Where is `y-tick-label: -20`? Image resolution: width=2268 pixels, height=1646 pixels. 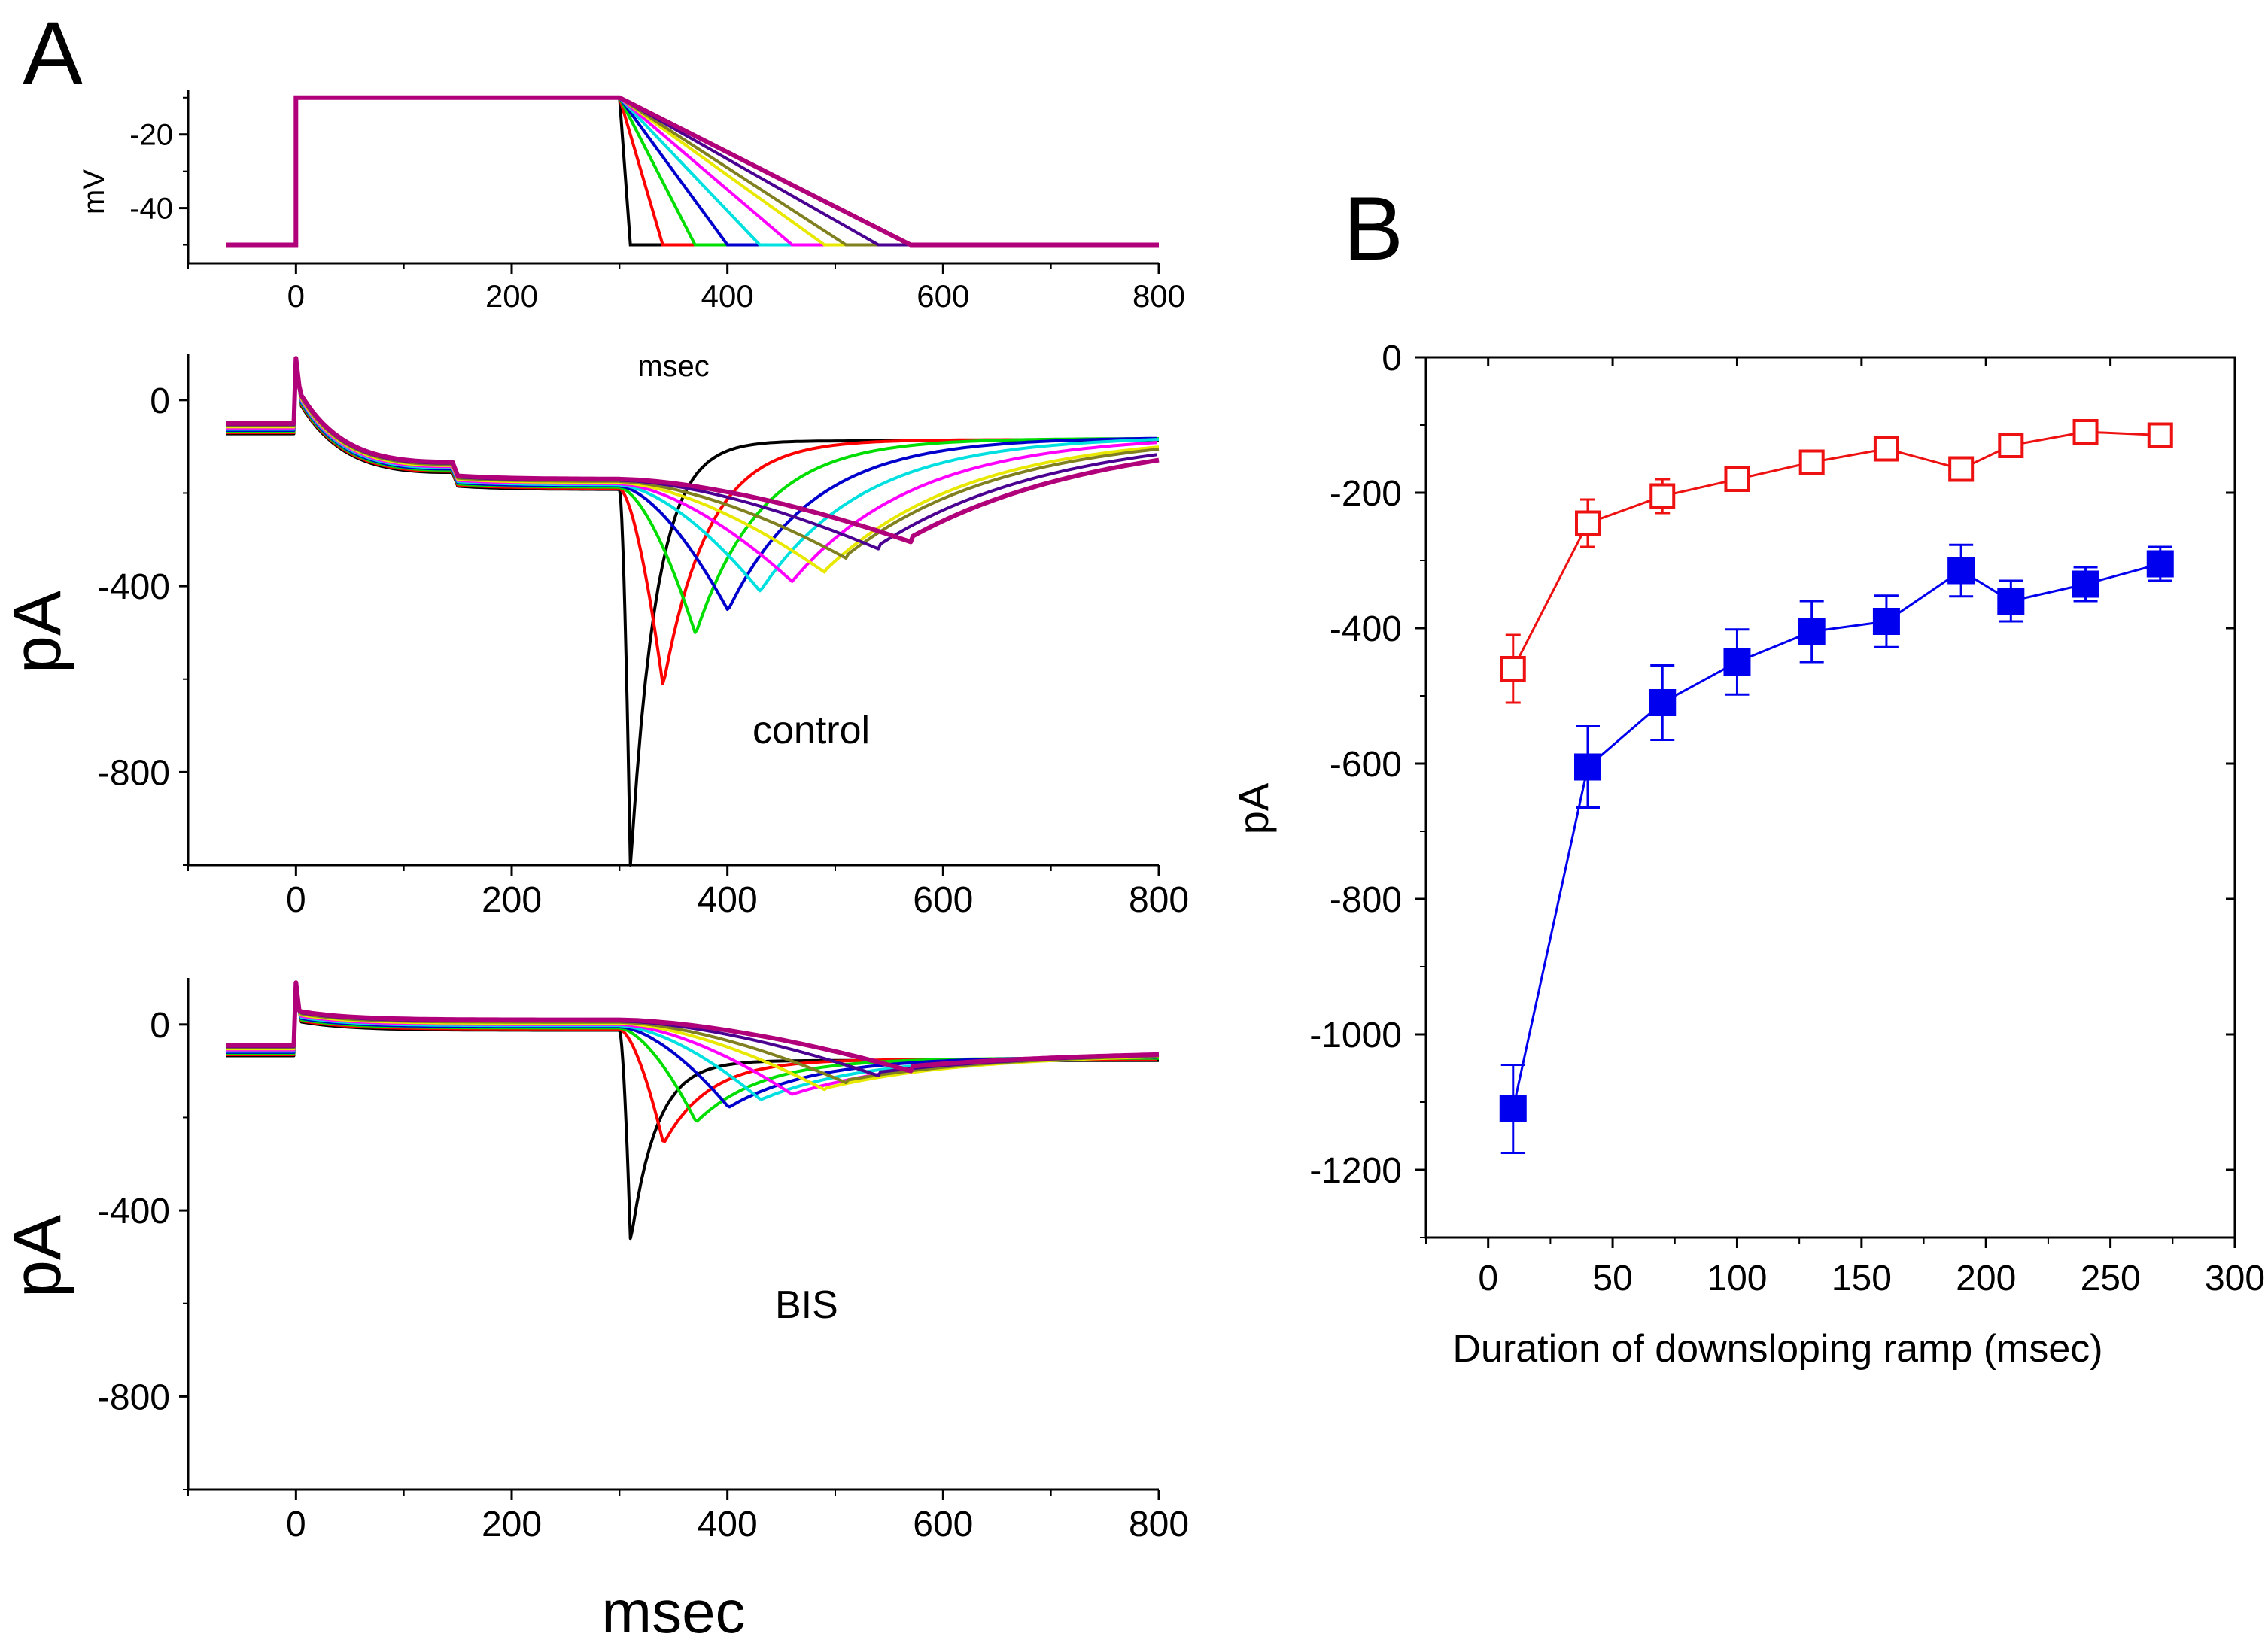
y-tick-label: -20 is located at coordinates (151, 135).